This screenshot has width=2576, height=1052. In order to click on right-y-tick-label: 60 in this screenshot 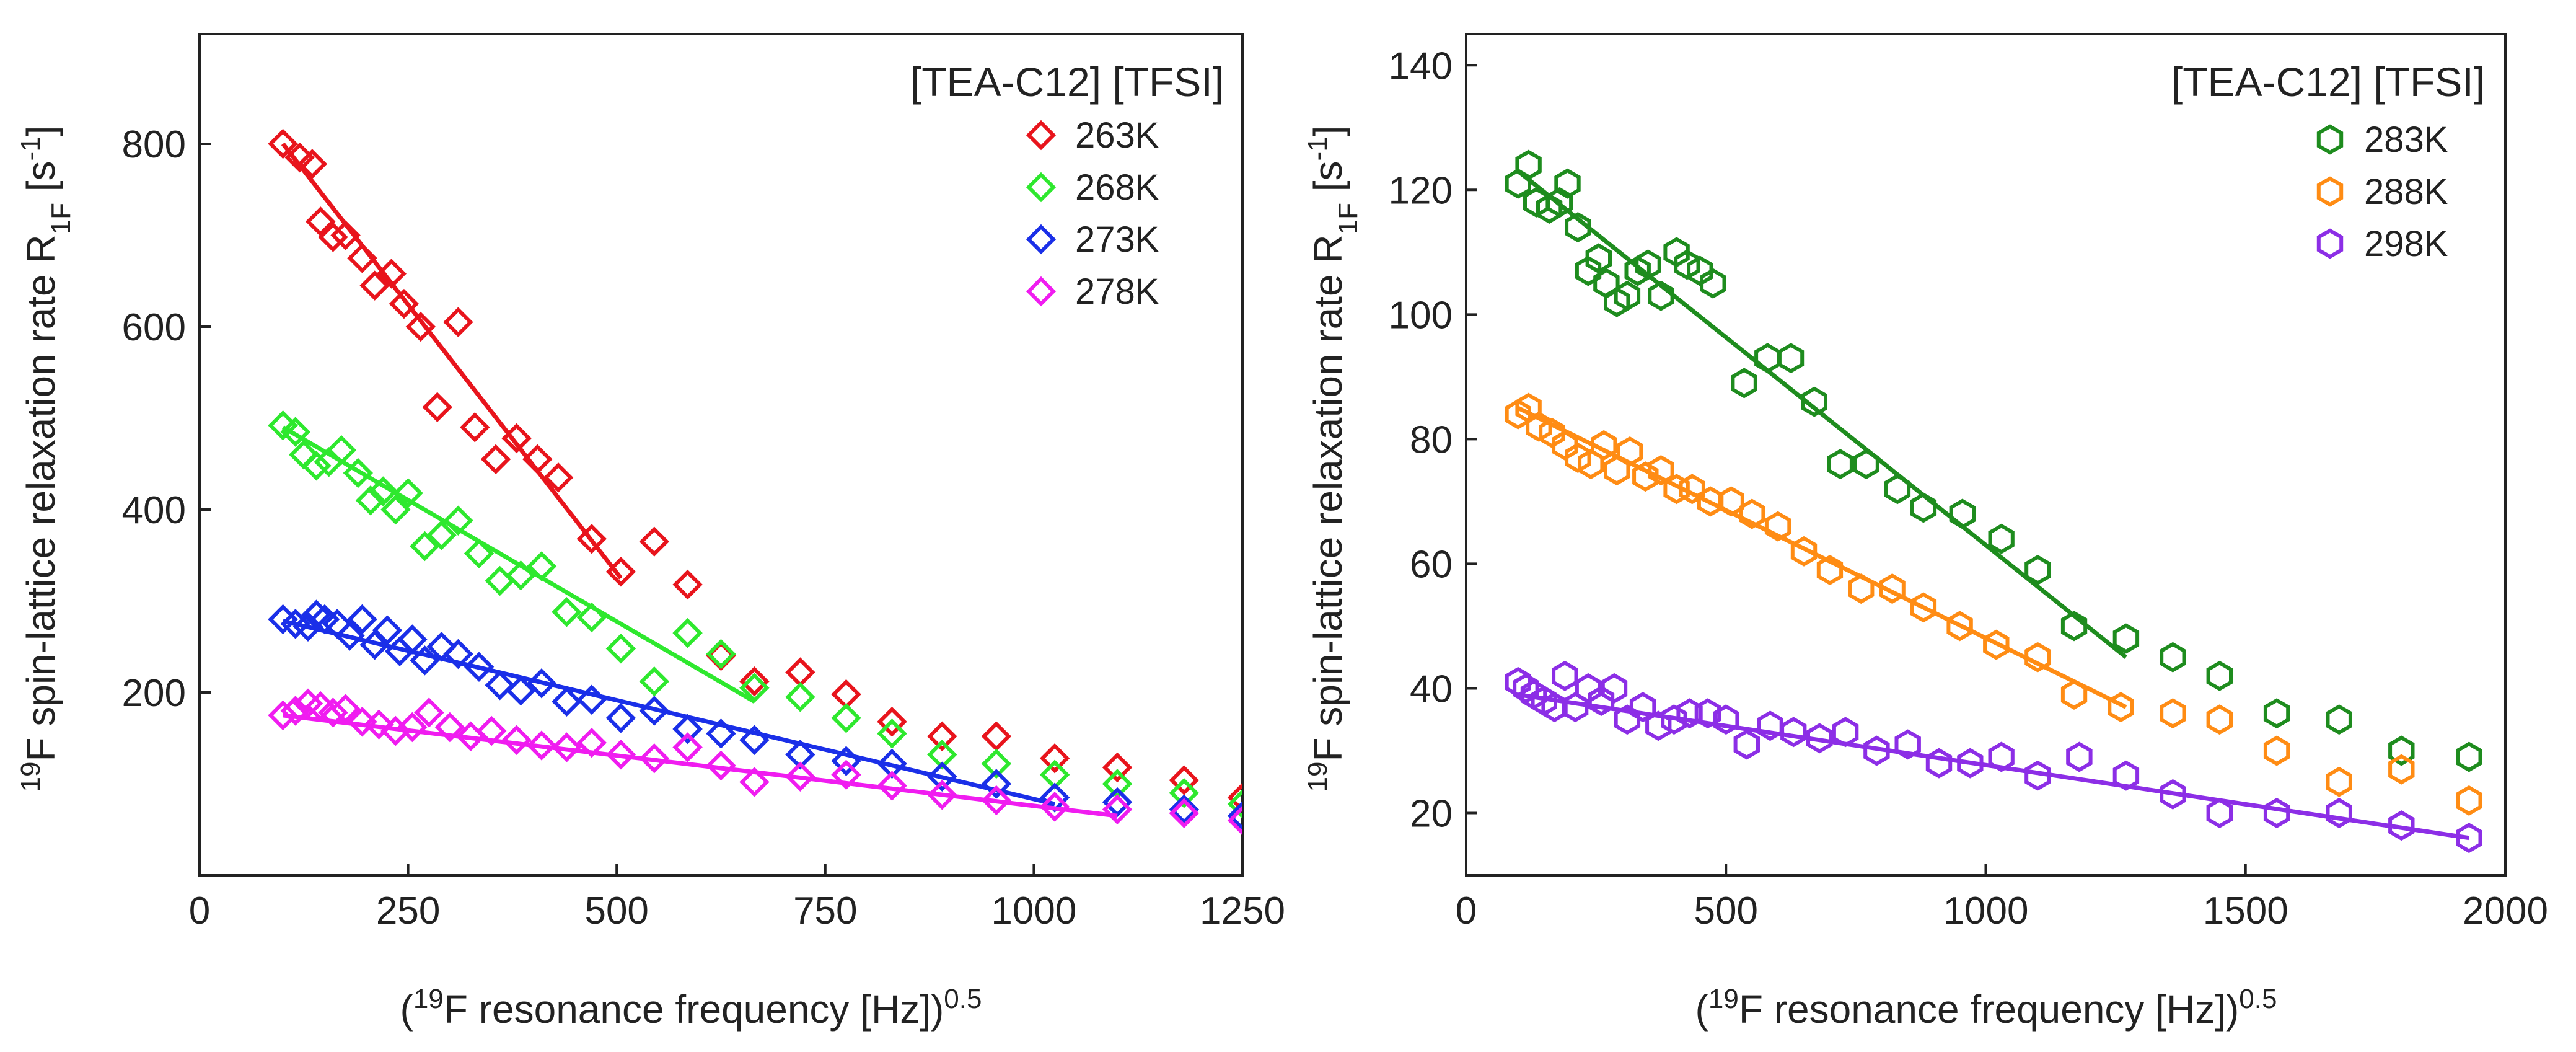, I will do `click(1432, 564)`.